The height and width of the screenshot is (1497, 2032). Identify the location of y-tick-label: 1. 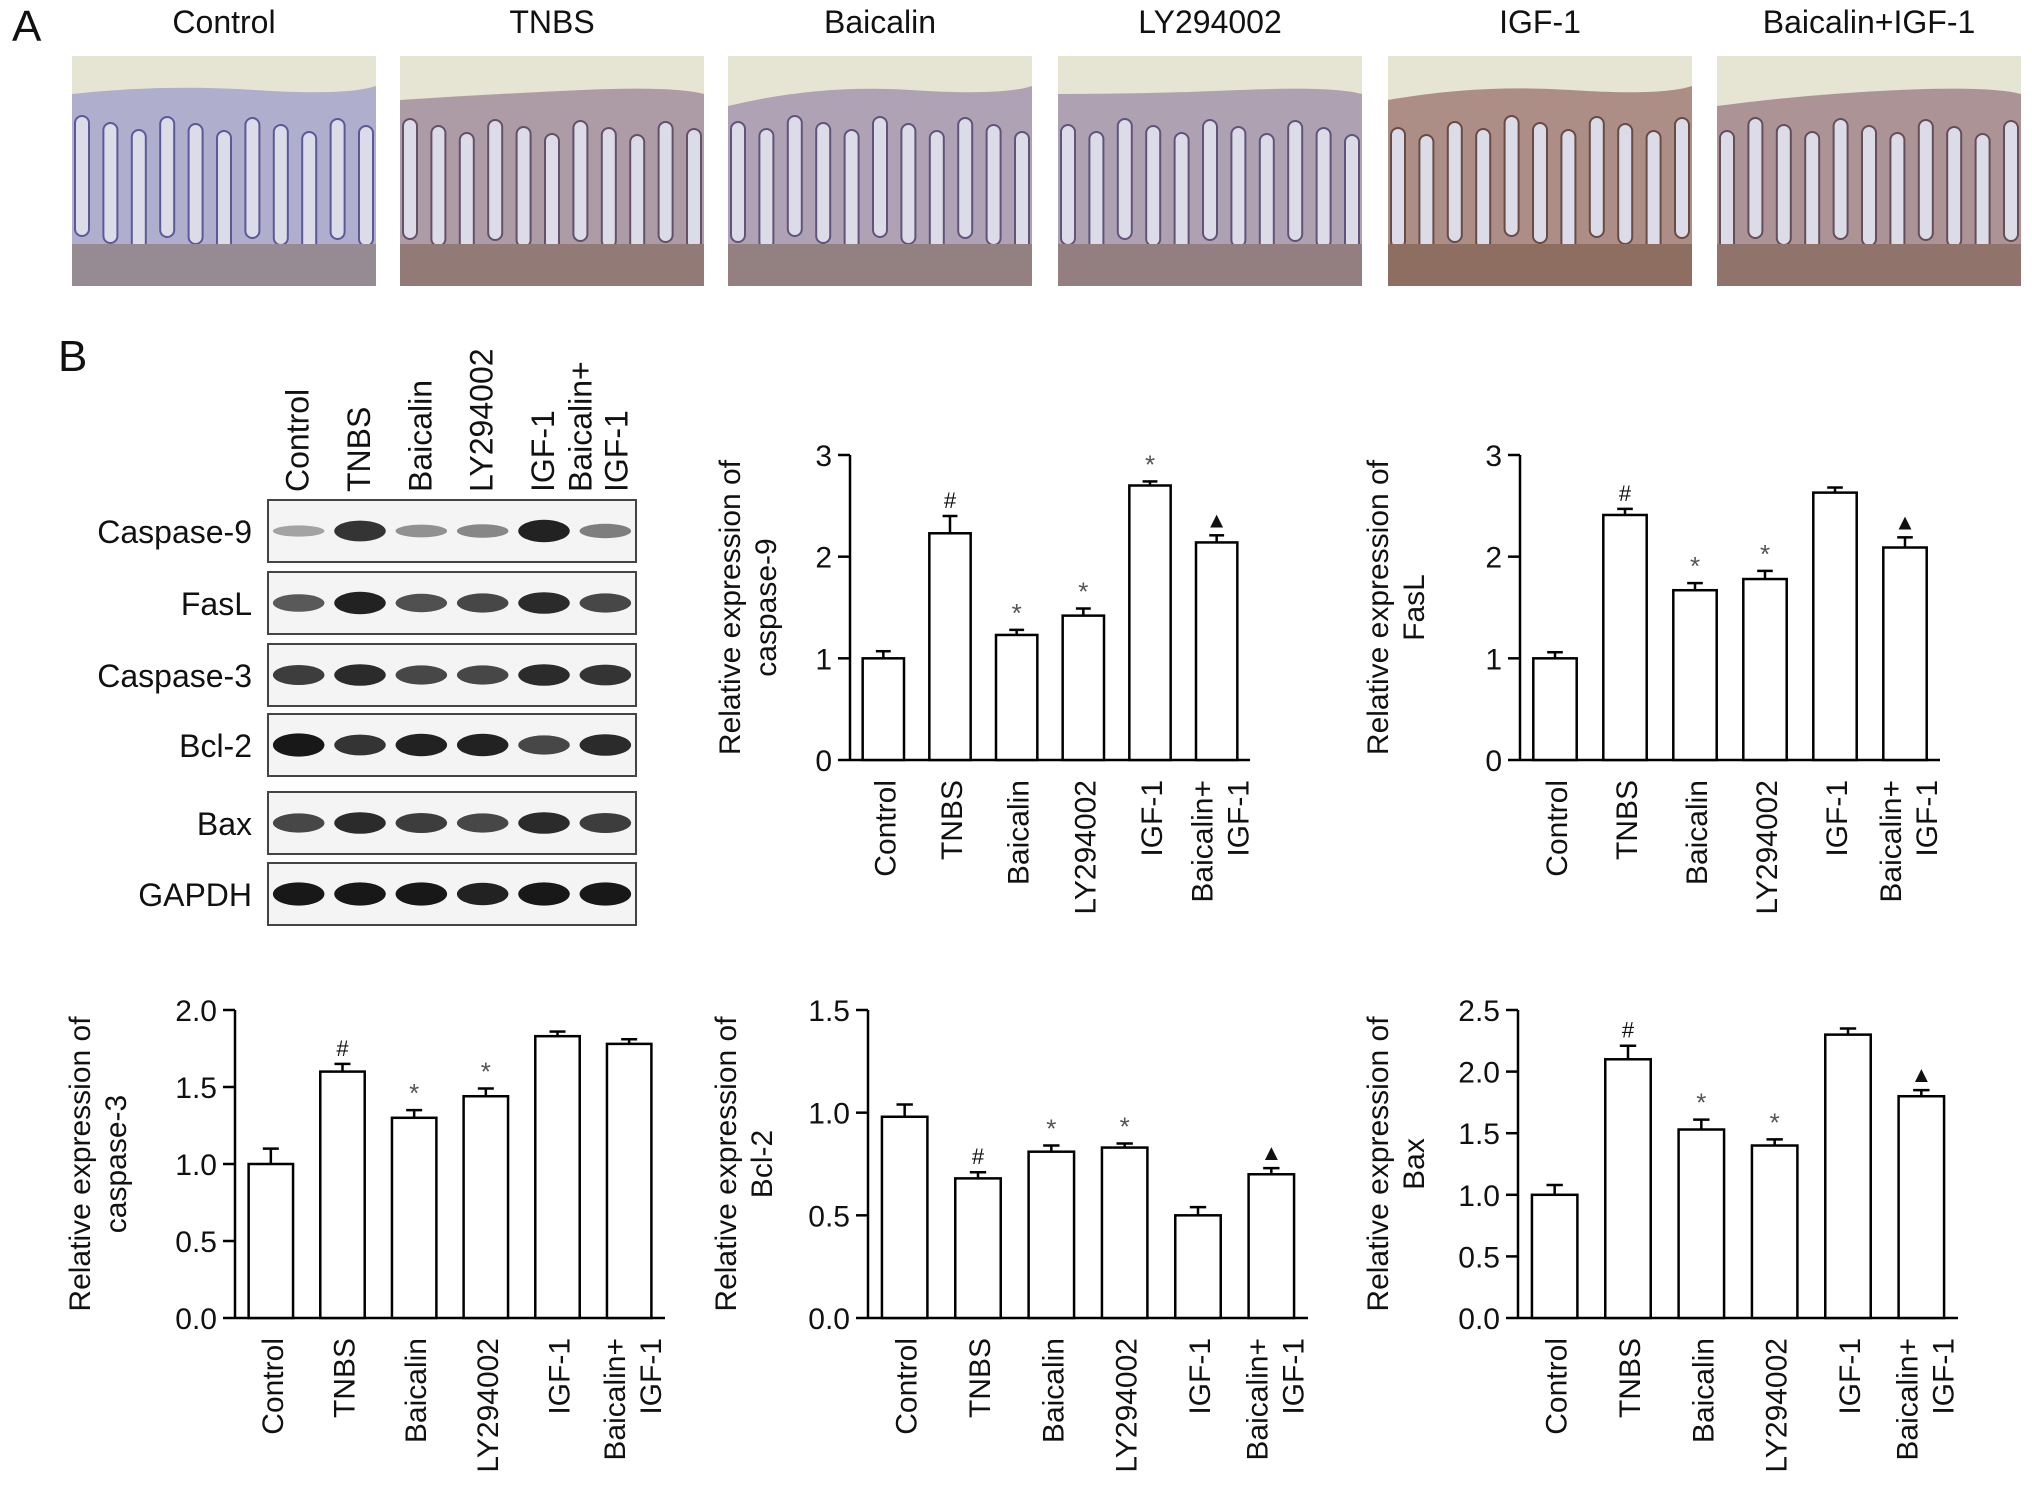
(1493, 659).